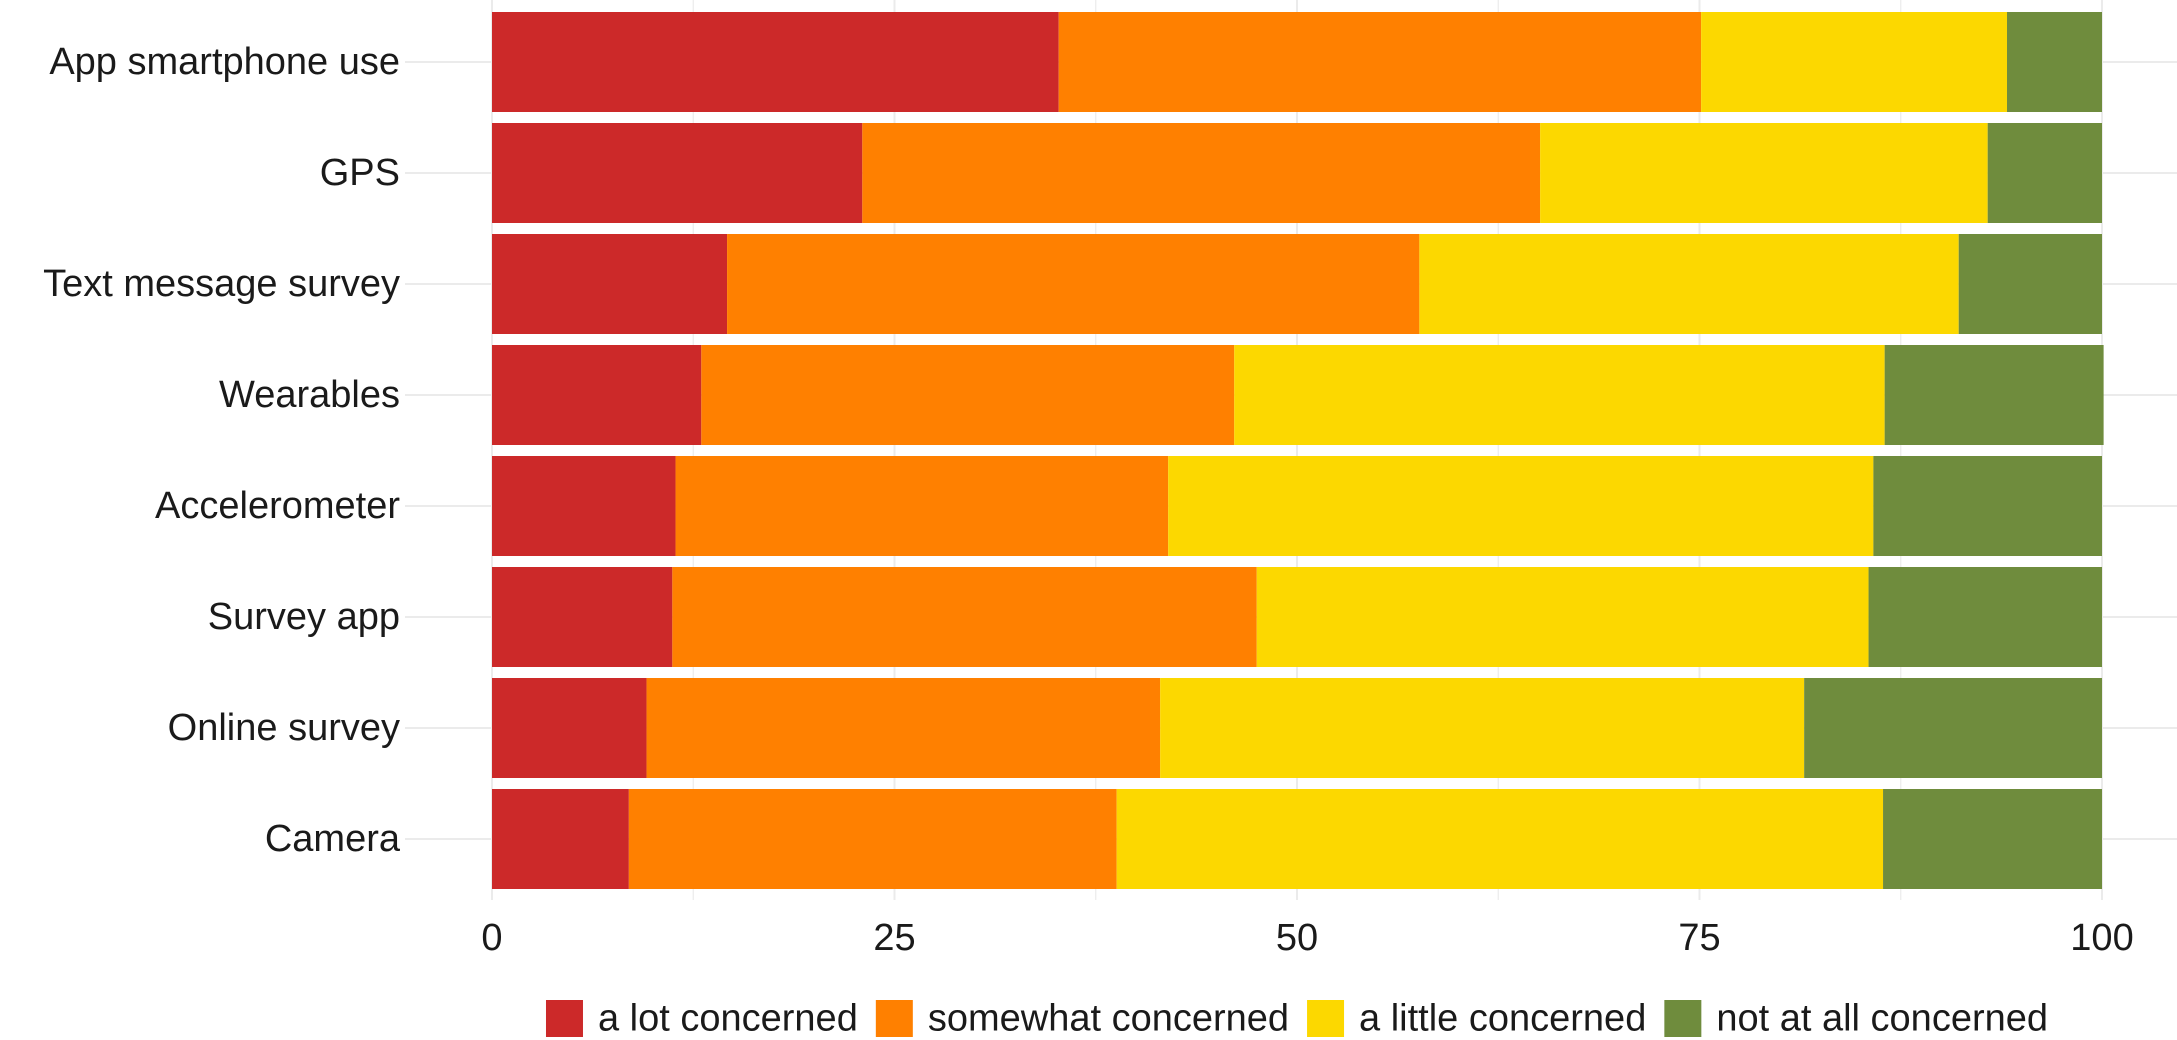  I want to click on bar-wearables-somewhat-concerned, so click(968, 395).